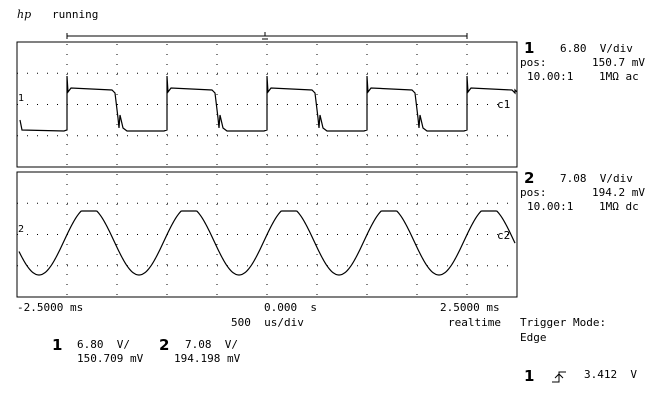 The height and width of the screenshot is (400, 672). I want to click on coupling: 1MΩ ac, so click(619, 76).